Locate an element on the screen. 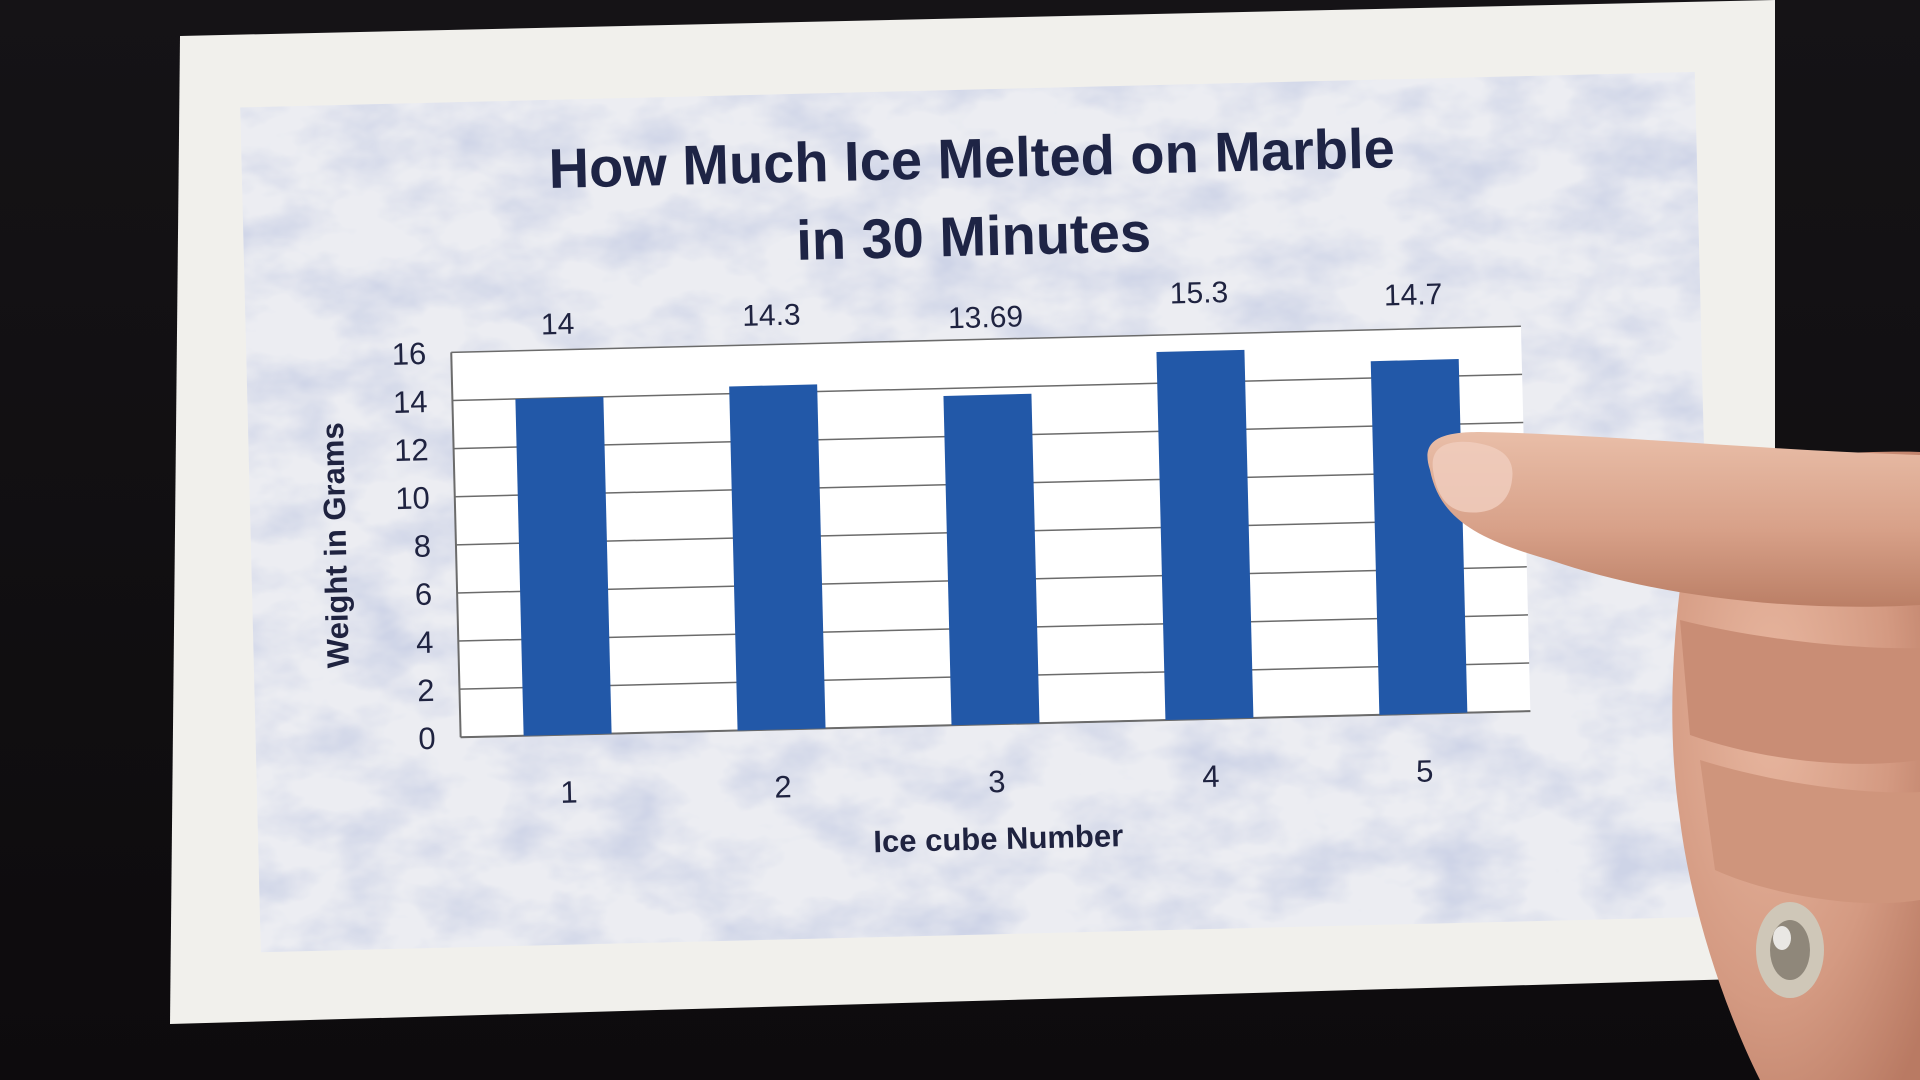 The width and height of the screenshot is (1920, 1080). data-label-4: 15.3 is located at coordinates (1198, 293).